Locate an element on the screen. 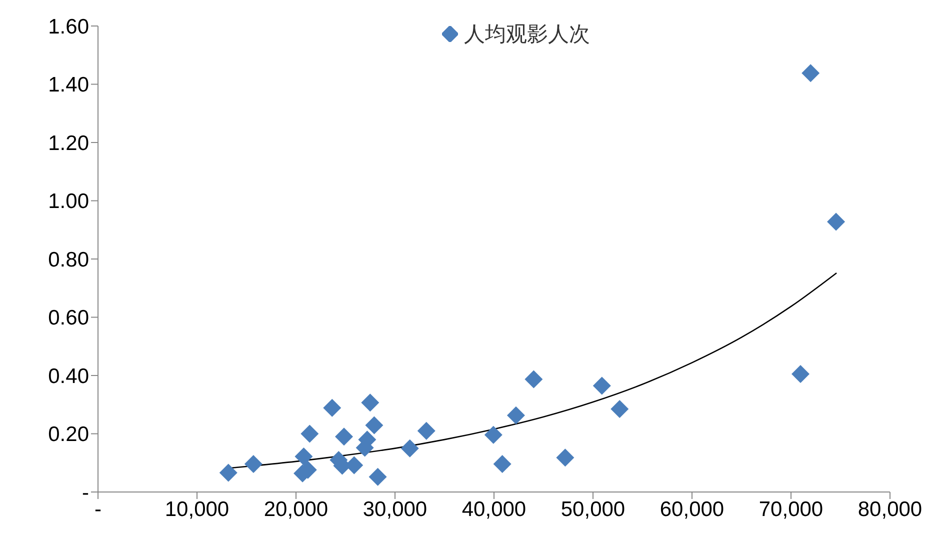 The height and width of the screenshot is (549, 942). y-tick-label: 1.60 is located at coordinates (68, 26).